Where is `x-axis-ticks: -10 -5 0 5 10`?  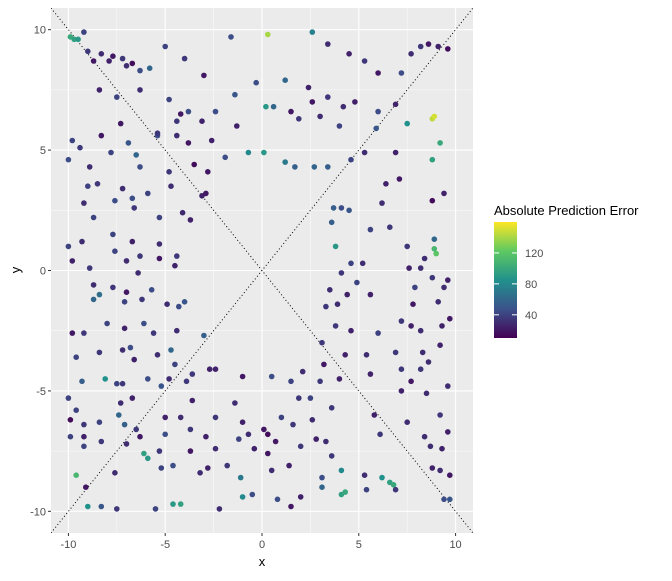
x-axis-ticks: -10 -5 0 5 10 is located at coordinates (261, 542).